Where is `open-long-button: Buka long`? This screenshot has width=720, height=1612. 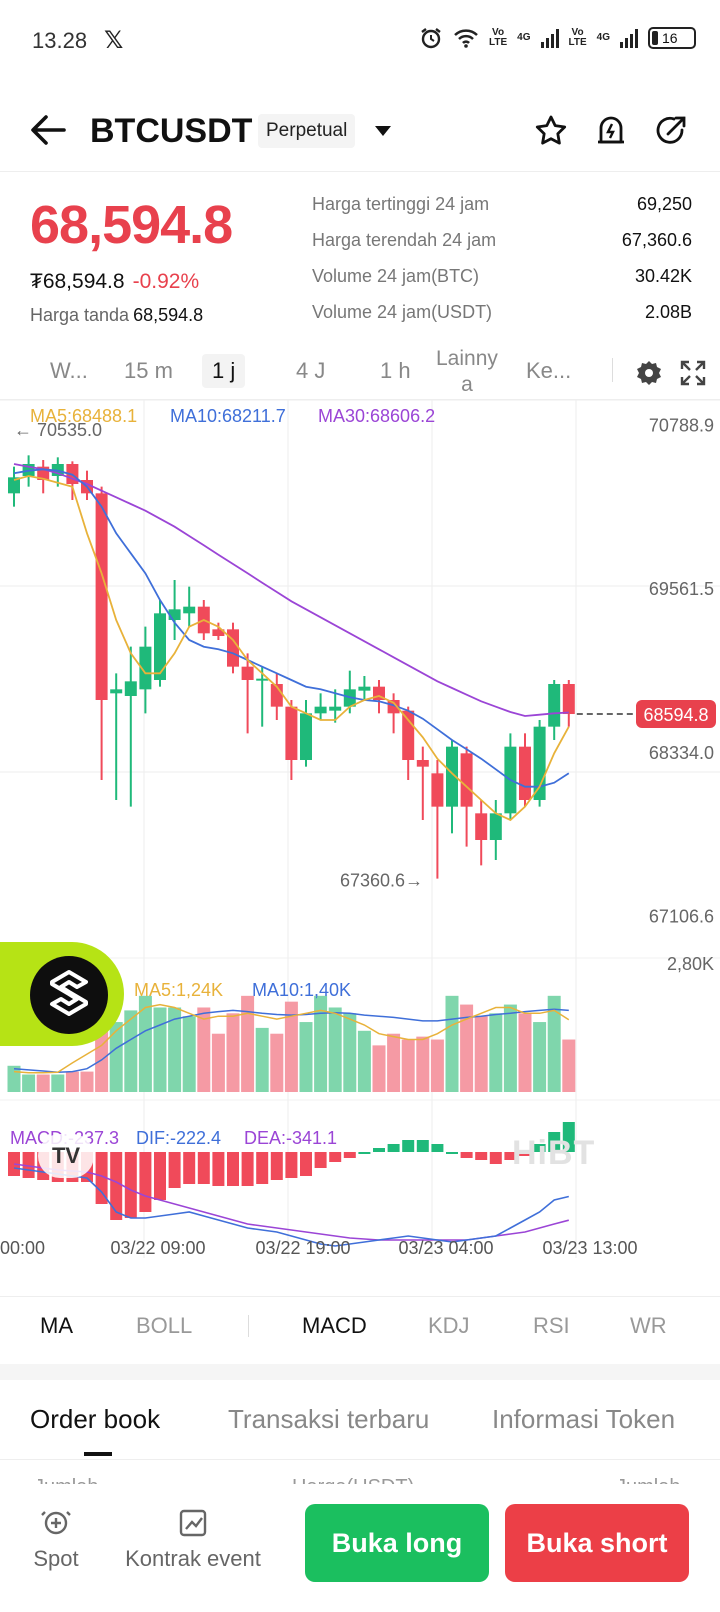
open-long-button: Buka long is located at coordinates (397, 1543).